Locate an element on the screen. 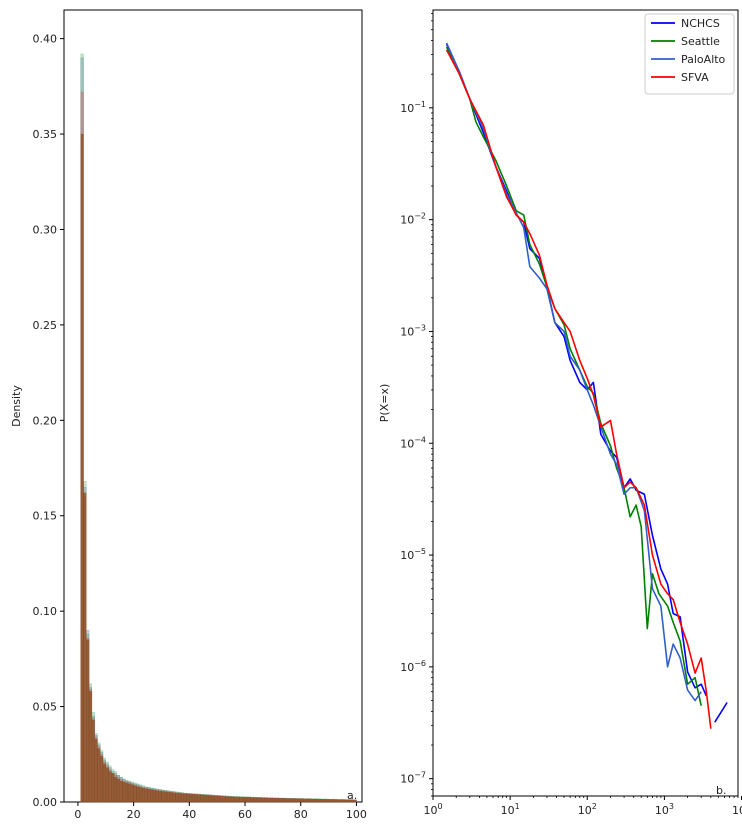  y-tick-label: 0.00 is located at coordinates (45, 802).